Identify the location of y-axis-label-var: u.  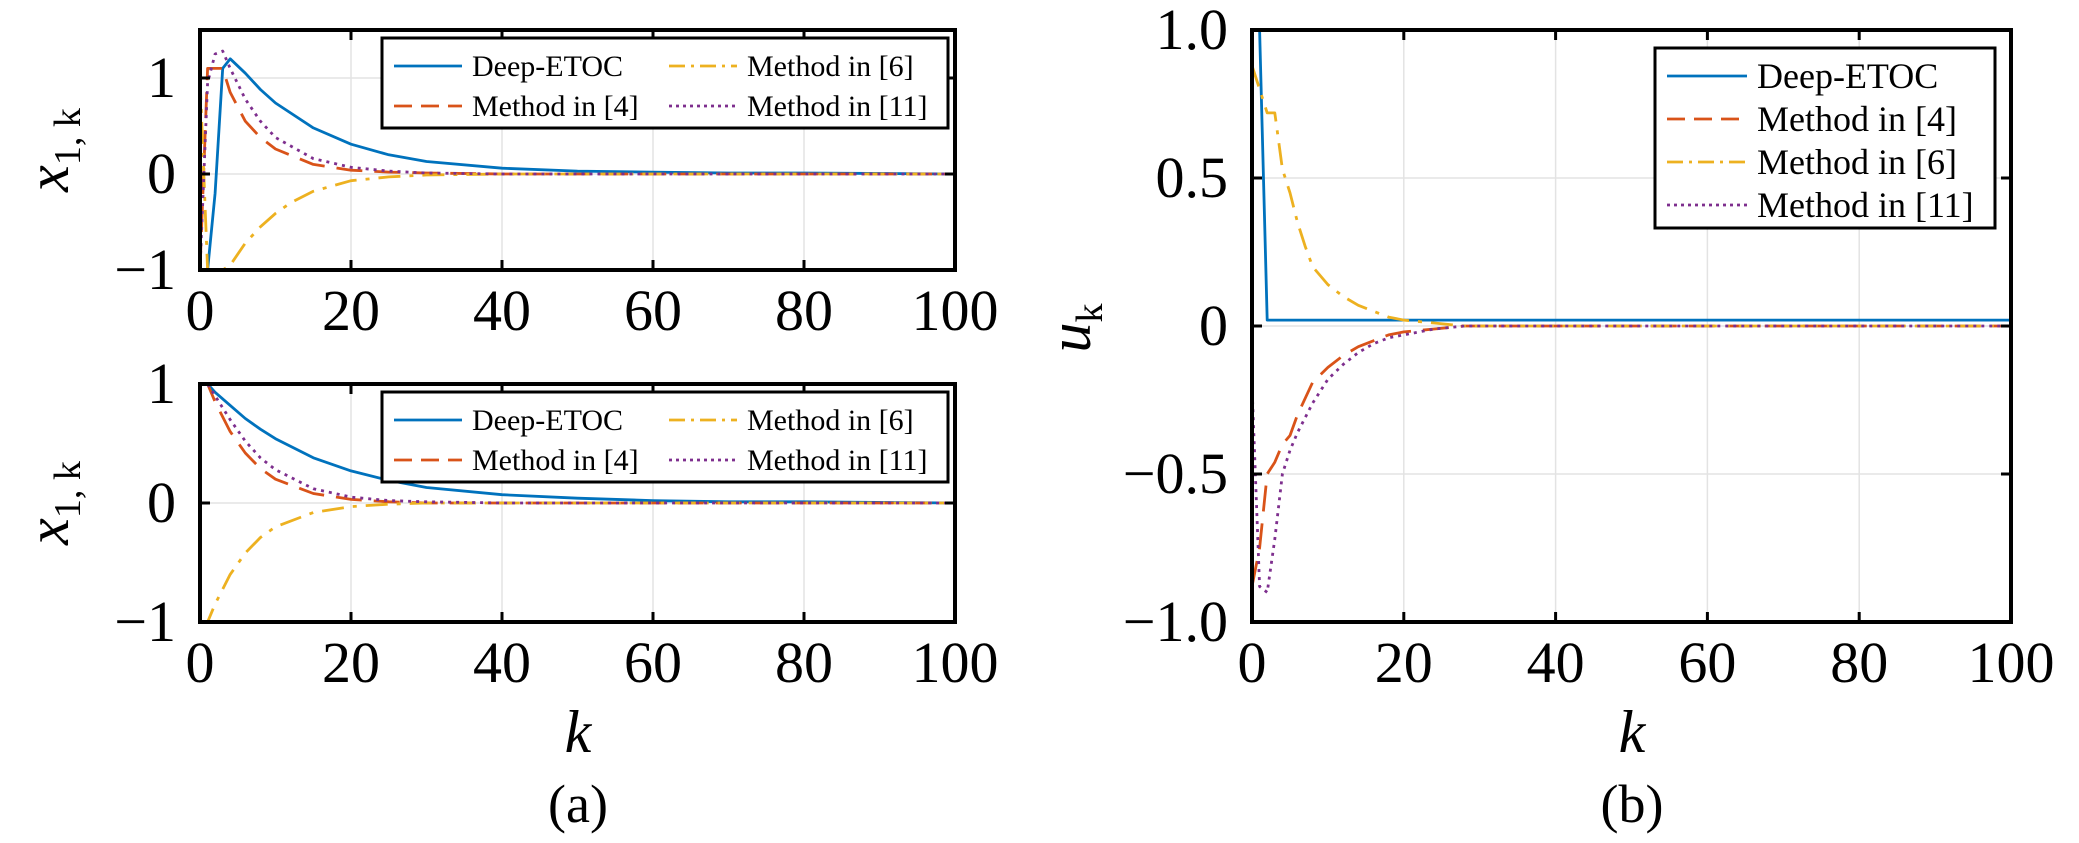
(1070, 338).